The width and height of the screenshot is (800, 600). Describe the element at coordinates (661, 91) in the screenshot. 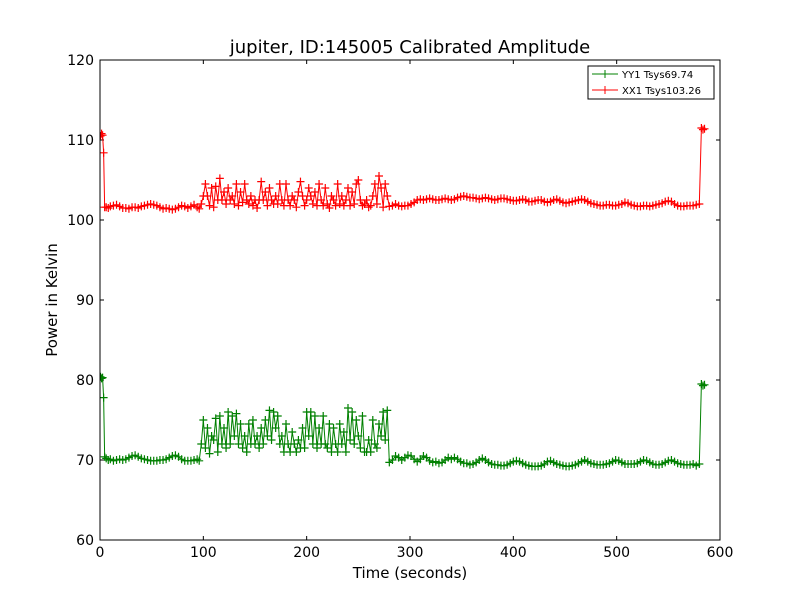

I see `legend-label-xx1: XX1 Tsys103.26` at that location.